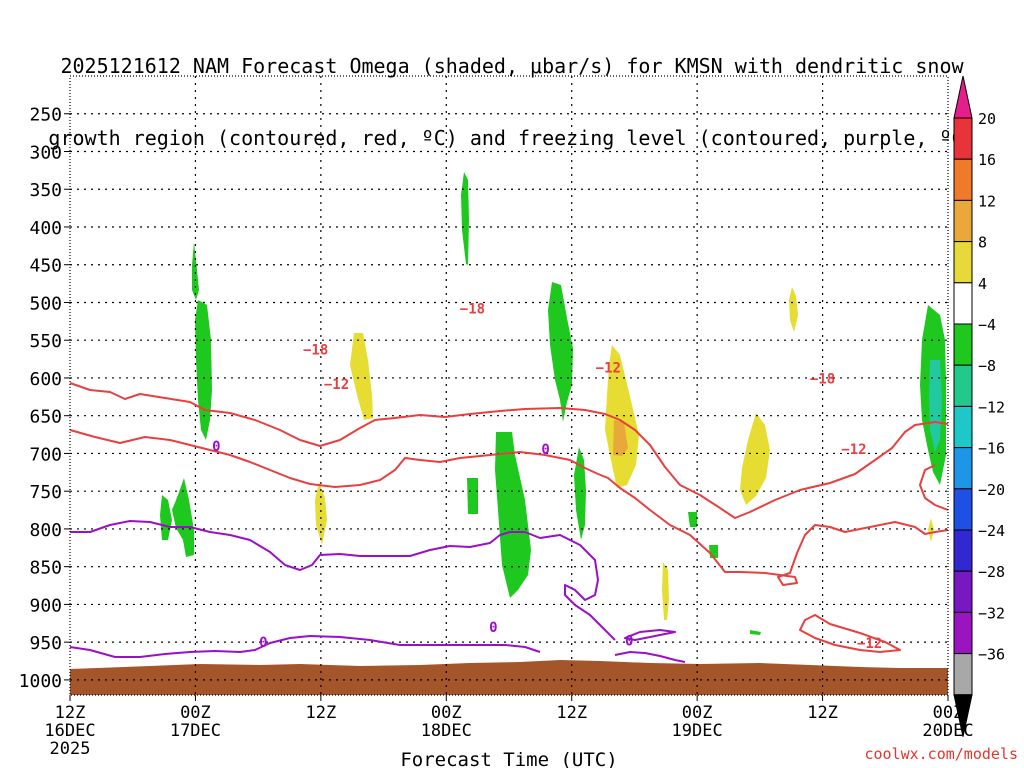  I want to click on contour-label-5: −12, so click(853, 450).